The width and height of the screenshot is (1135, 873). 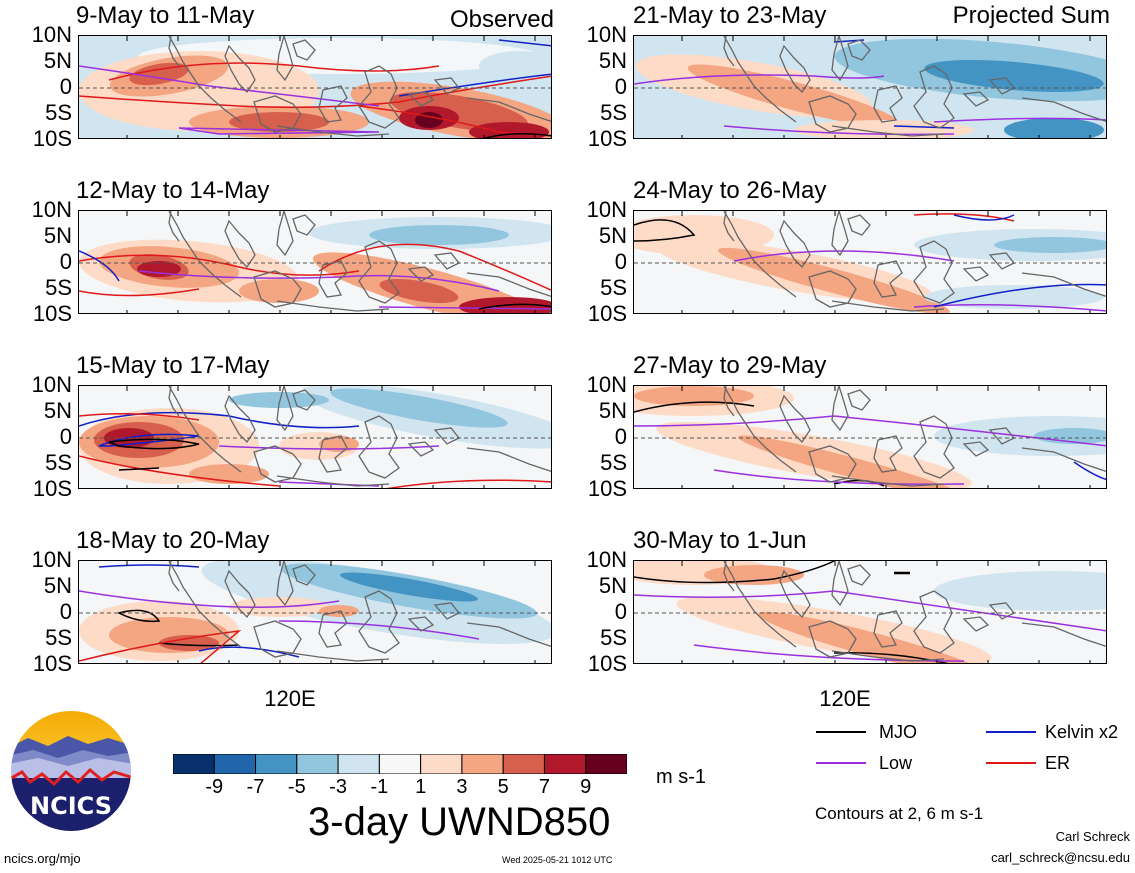 What do you see at coordinates (331, 437) in the screenshot?
I see `tick-marks` at bounding box center [331, 437].